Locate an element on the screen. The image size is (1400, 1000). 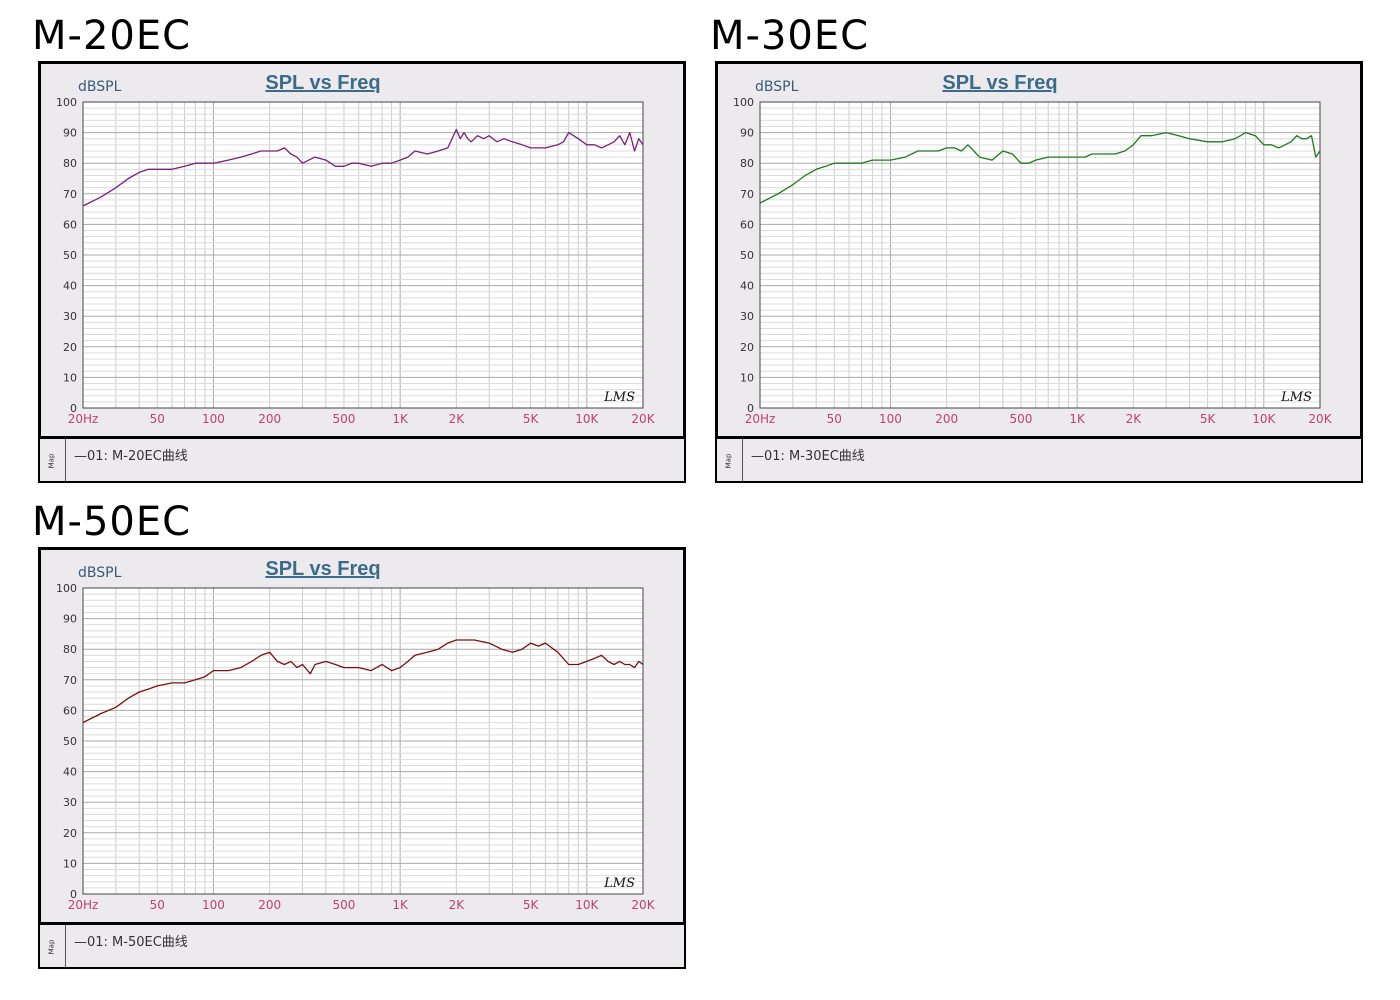
legend-entry-label: —01: M-50EC曲线 is located at coordinates (131, 942).